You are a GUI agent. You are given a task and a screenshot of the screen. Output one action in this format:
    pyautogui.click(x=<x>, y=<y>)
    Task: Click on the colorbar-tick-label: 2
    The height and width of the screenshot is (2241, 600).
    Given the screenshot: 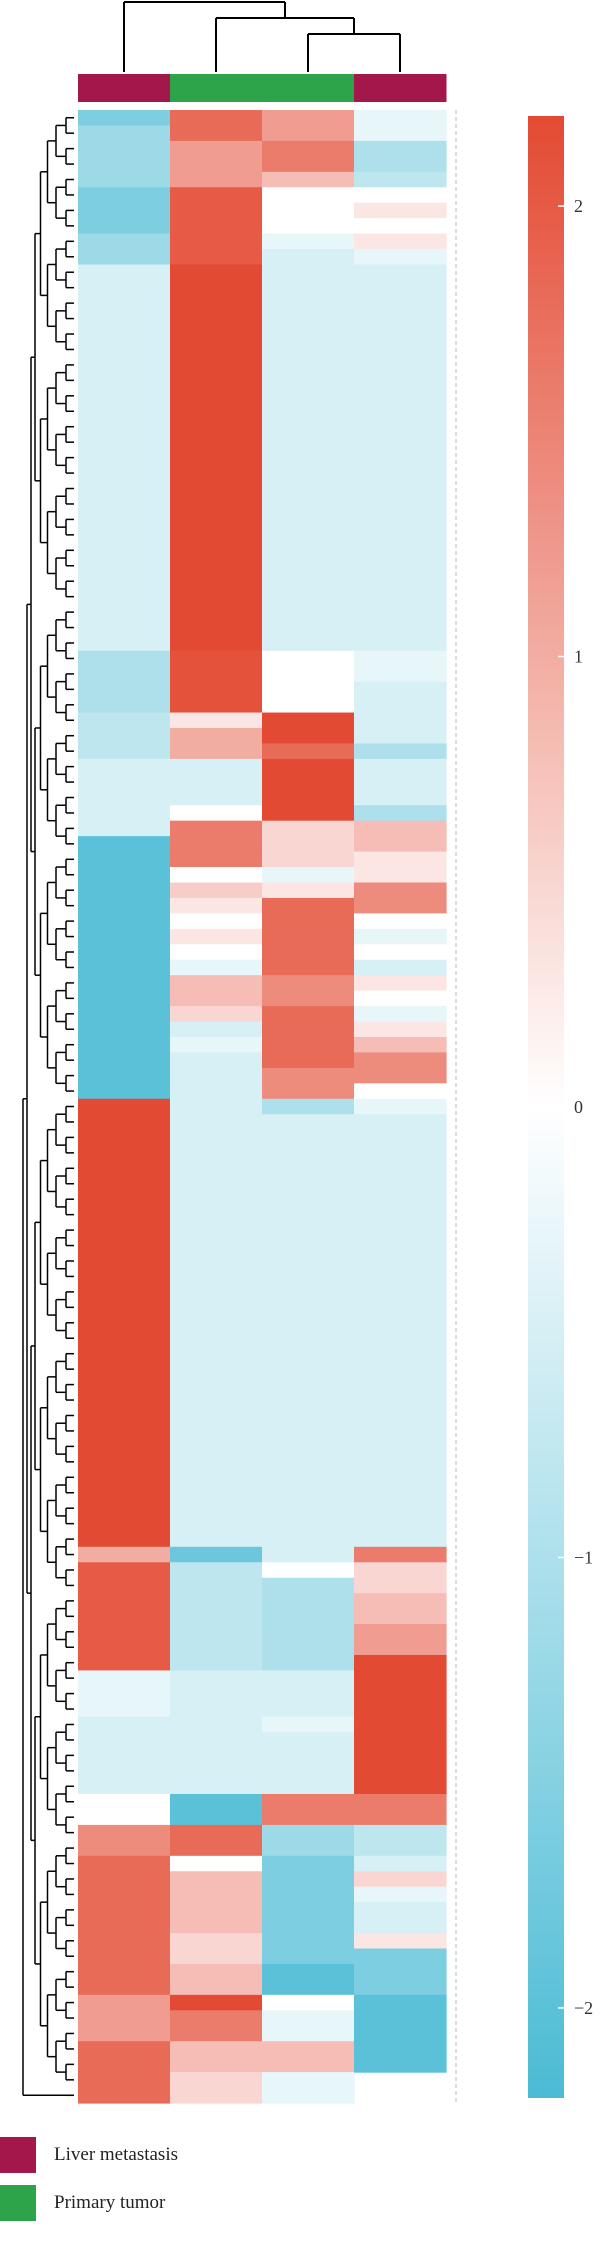 What is the action you would take?
    pyautogui.click(x=578, y=206)
    